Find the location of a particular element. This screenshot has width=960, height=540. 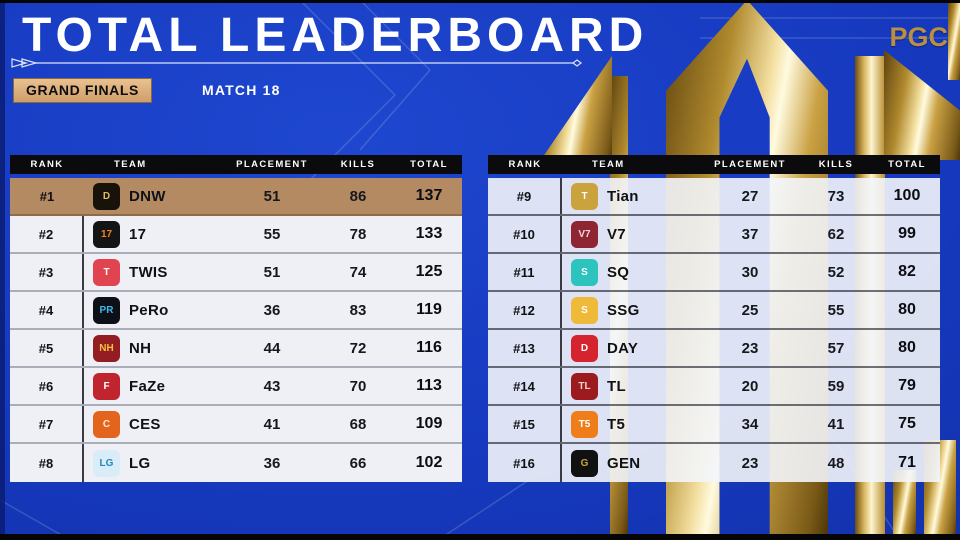

total-cell: 125 is located at coordinates (429, 271).